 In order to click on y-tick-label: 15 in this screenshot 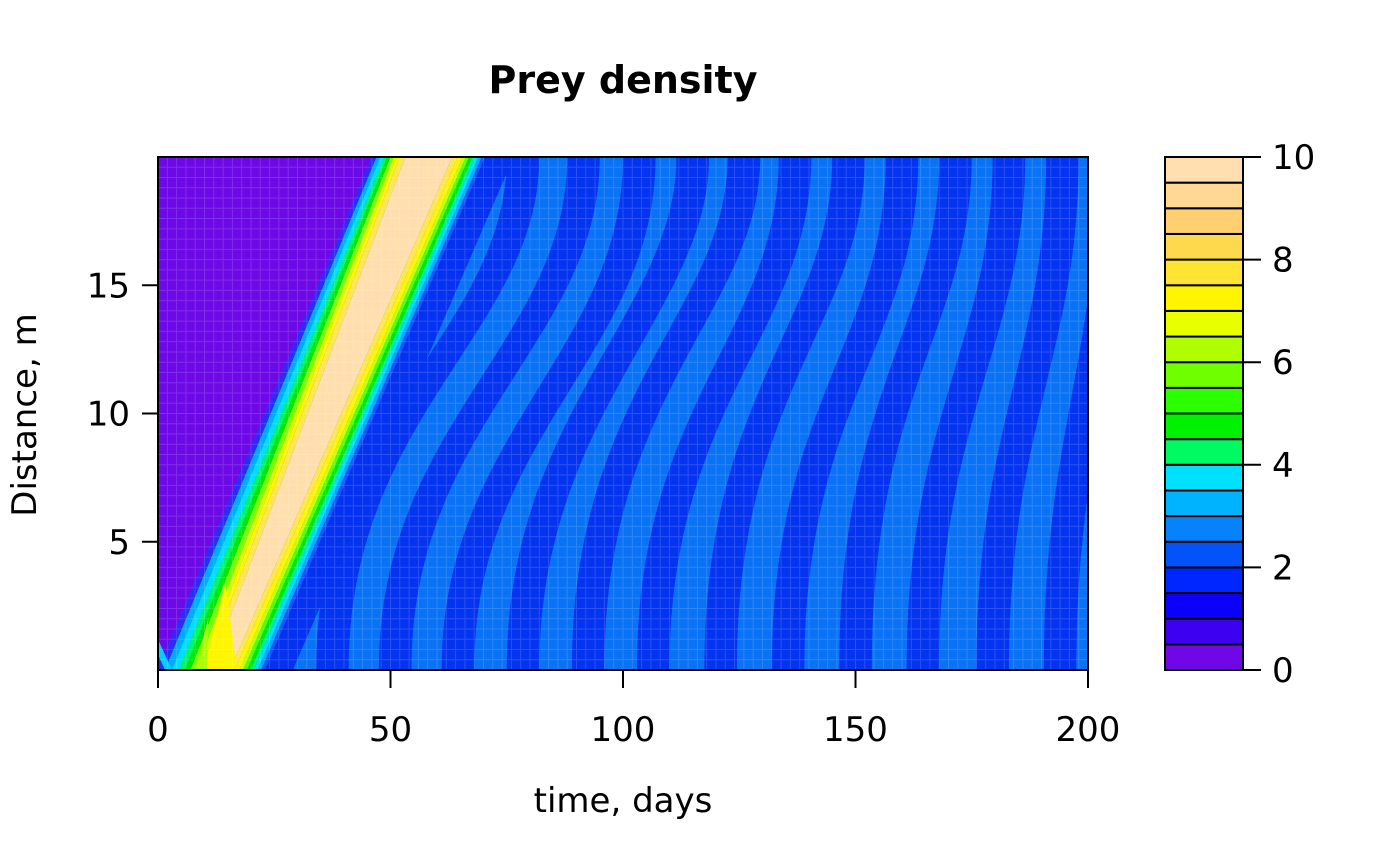, I will do `click(108, 286)`.